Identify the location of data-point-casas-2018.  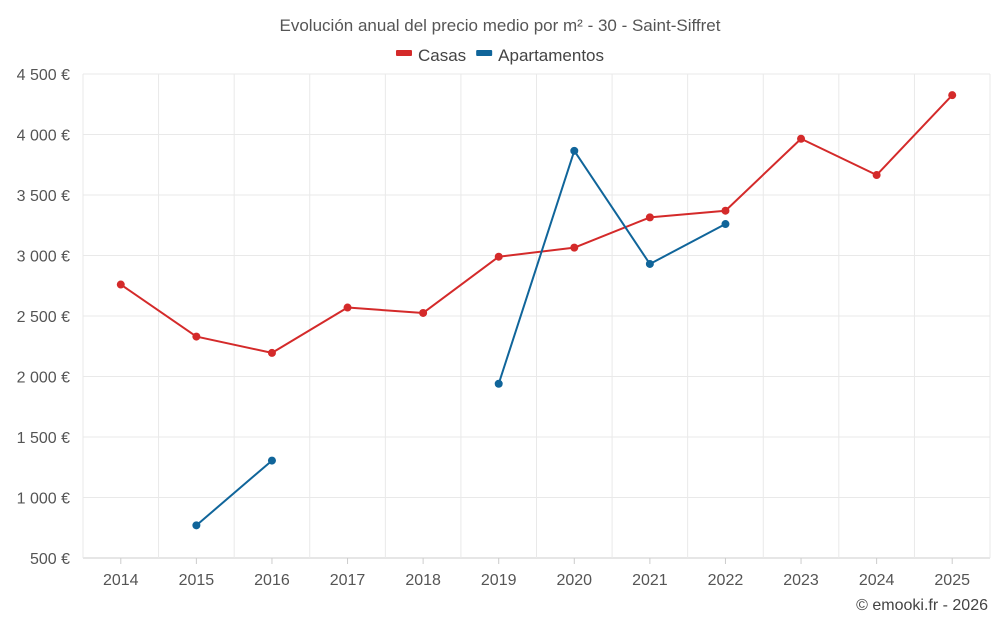
(423, 312).